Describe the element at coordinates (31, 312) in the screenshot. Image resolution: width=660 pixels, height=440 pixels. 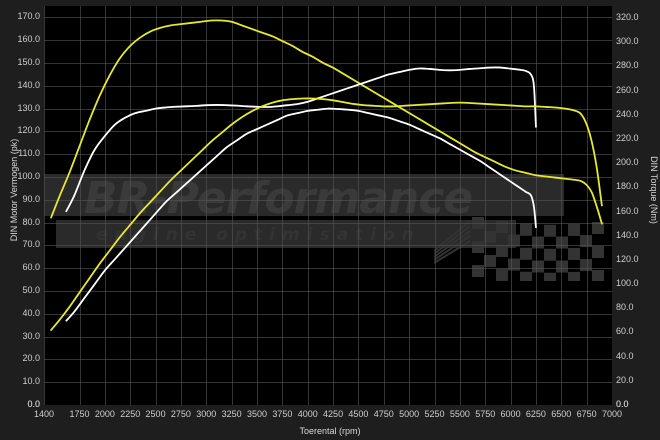
I see `left-tick-40.0: 40.0` at that location.